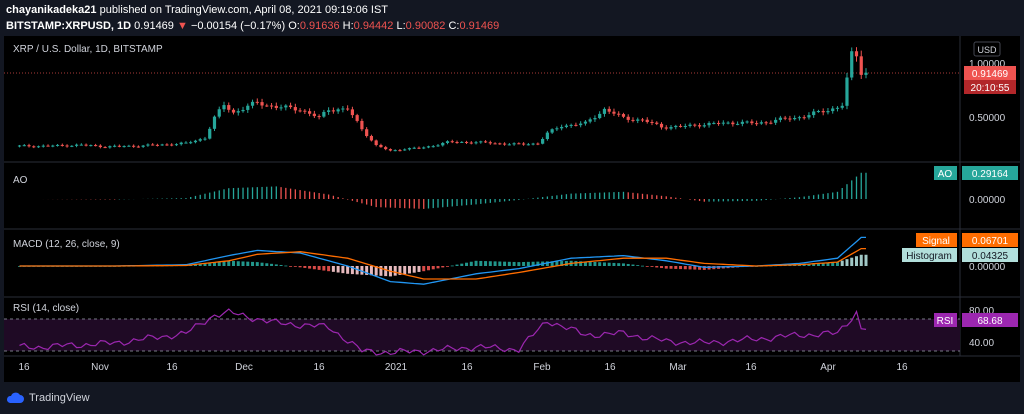 This screenshot has width=1024, height=414. What do you see at coordinates (51, 10) in the screenshot?
I see `author-name: chayanikadeka21` at bounding box center [51, 10].